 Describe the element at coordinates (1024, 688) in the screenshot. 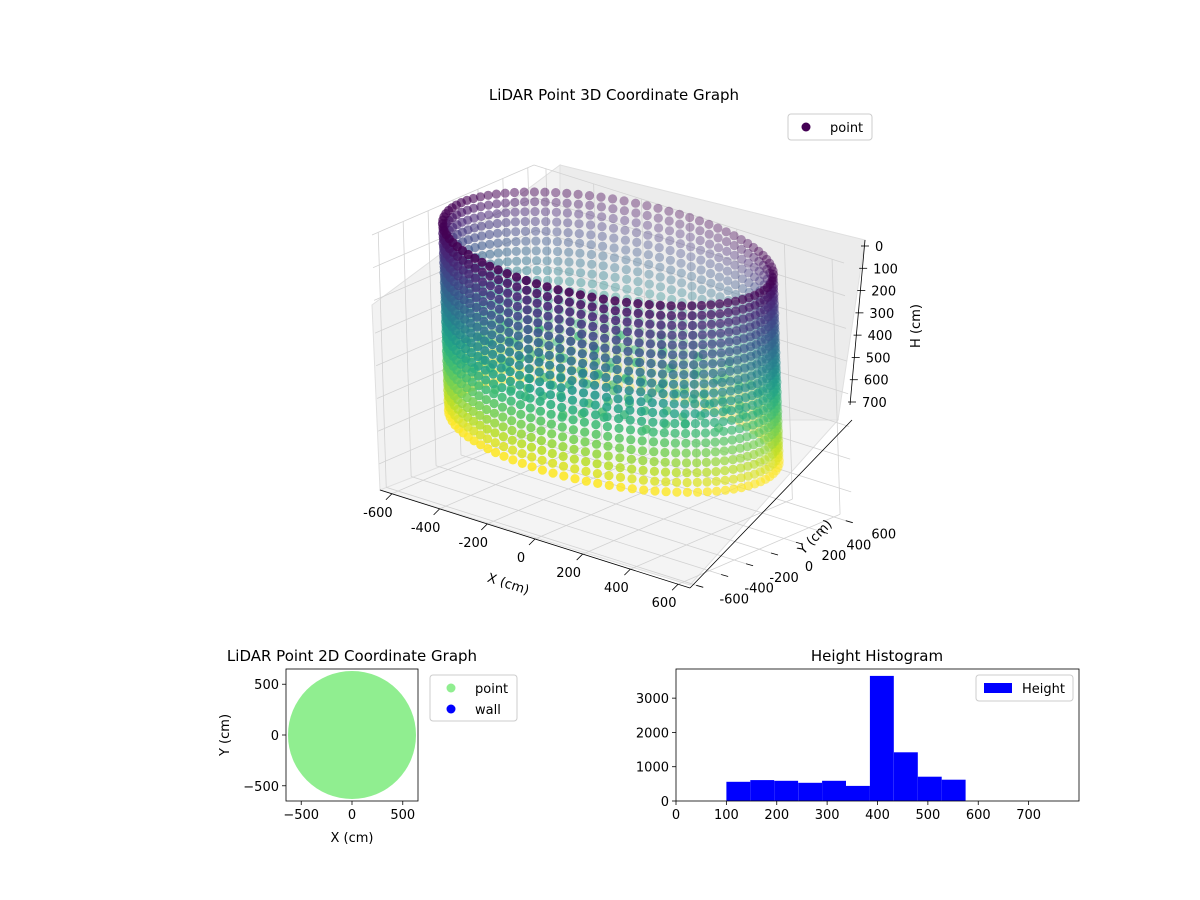

I see `legend-hist: Height` at that location.